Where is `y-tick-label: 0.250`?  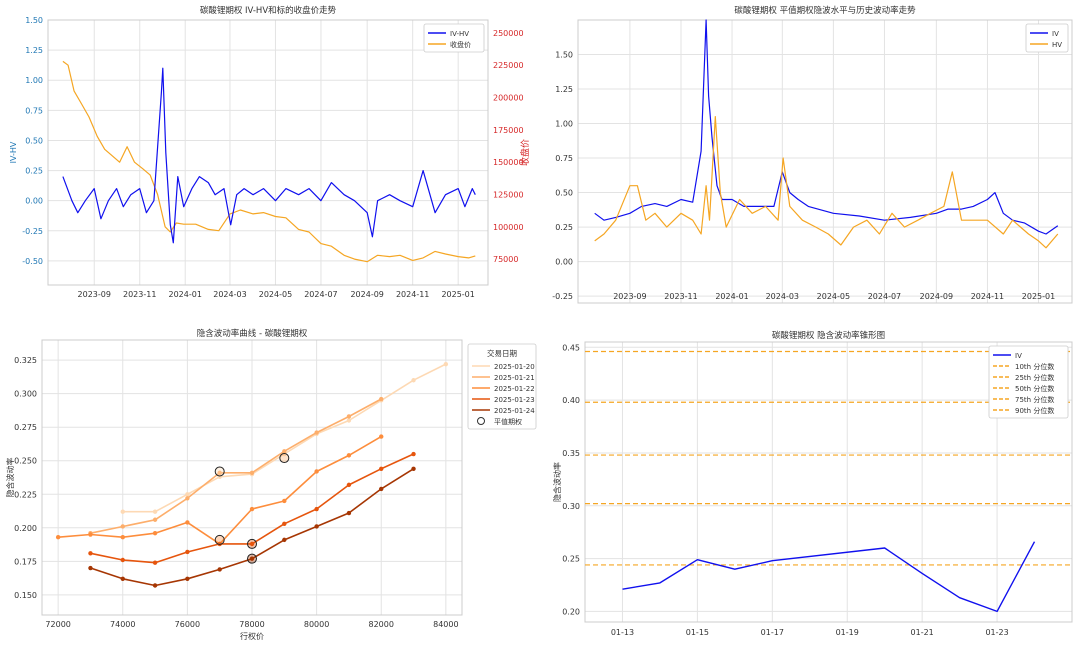 y-tick-label: 0.250 is located at coordinates (25, 461).